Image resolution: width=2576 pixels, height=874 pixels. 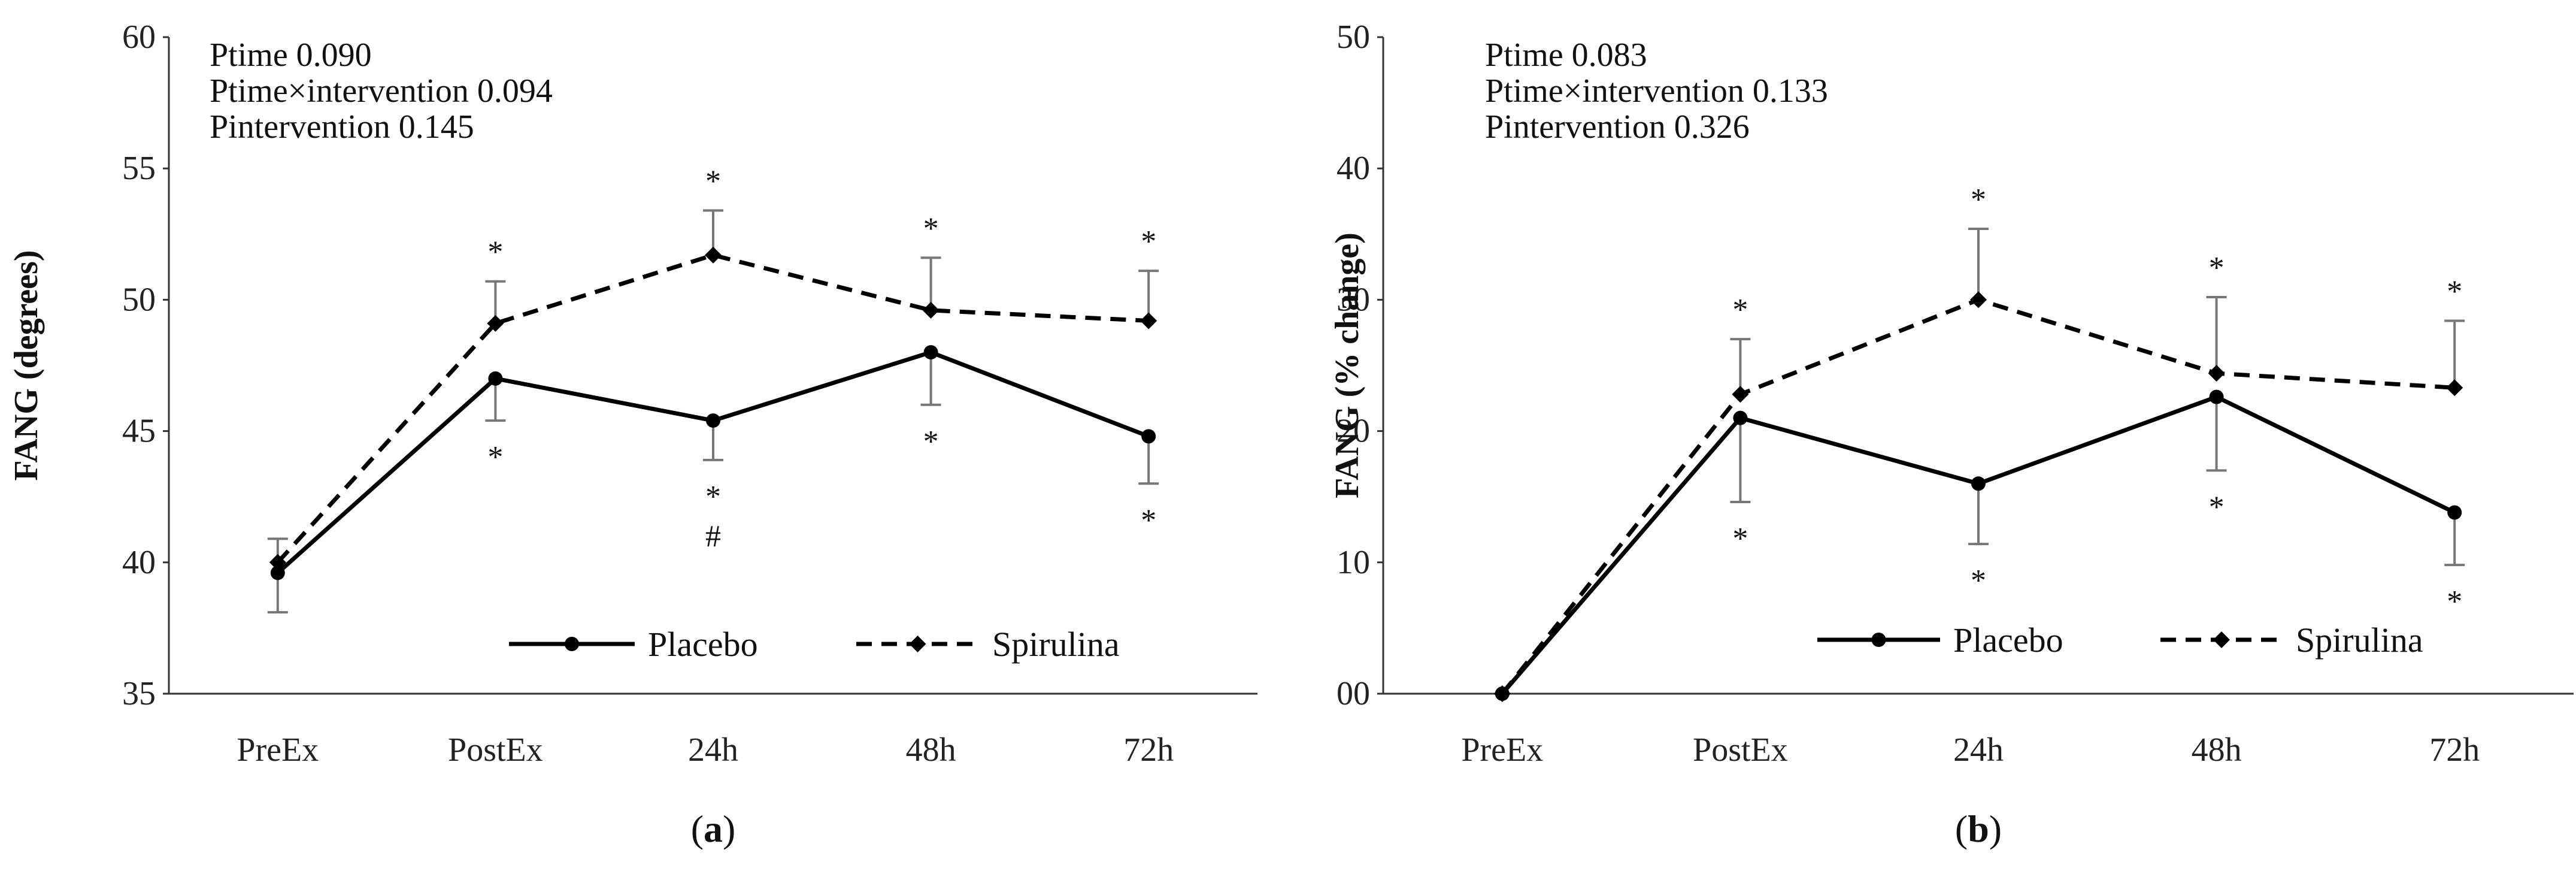 I want to click on y-tick-label: 00, so click(x=1353, y=693).